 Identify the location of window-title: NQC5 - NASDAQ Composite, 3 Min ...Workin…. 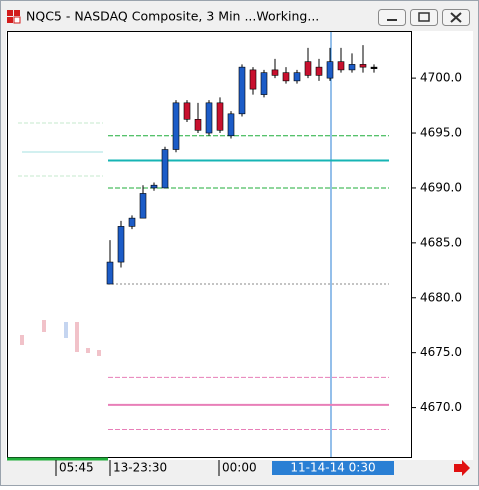
(172, 16).